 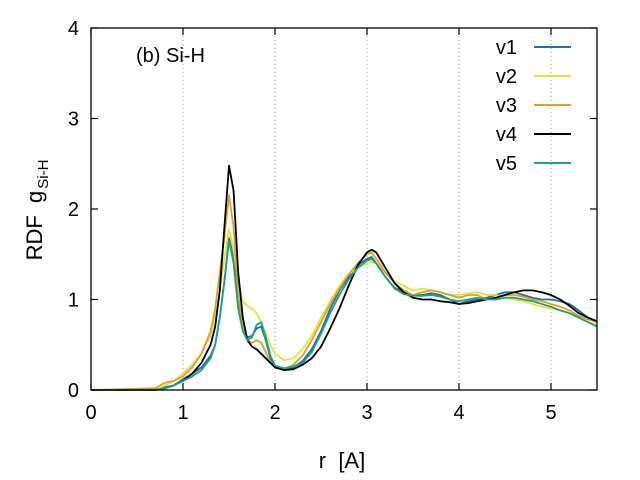 I want to click on y-tick-label: 1, so click(x=73, y=301).